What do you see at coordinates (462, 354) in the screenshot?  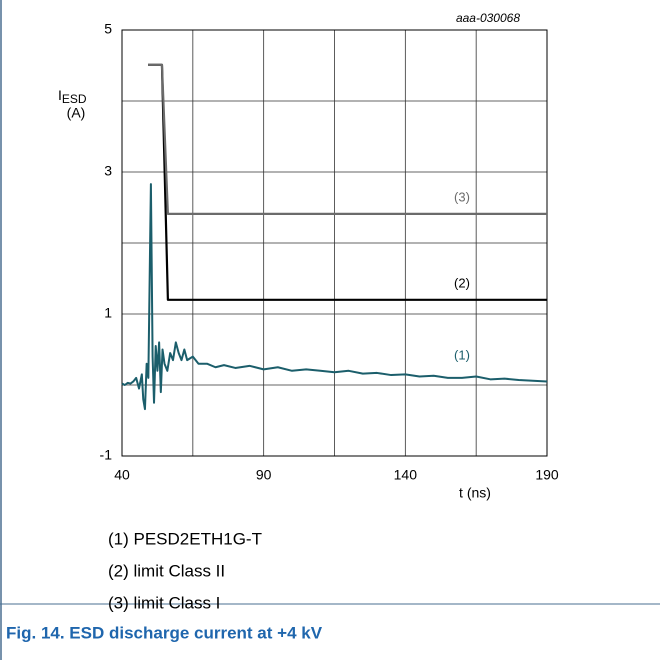 I see `series-label: (1)` at bounding box center [462, 354].